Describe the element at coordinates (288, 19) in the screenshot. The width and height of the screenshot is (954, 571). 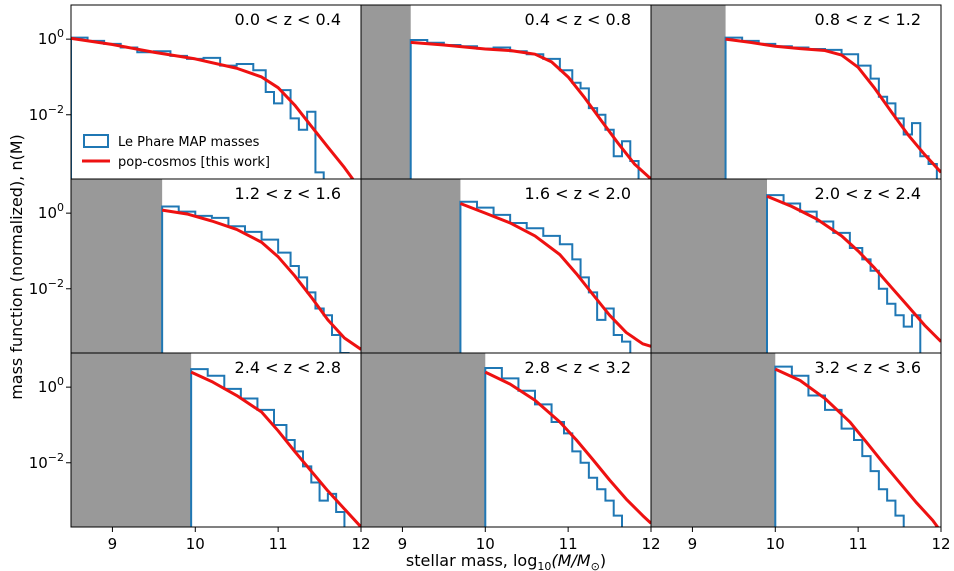
I see `panel-redshift-label: 0.0 < z < 0.4` at that location.